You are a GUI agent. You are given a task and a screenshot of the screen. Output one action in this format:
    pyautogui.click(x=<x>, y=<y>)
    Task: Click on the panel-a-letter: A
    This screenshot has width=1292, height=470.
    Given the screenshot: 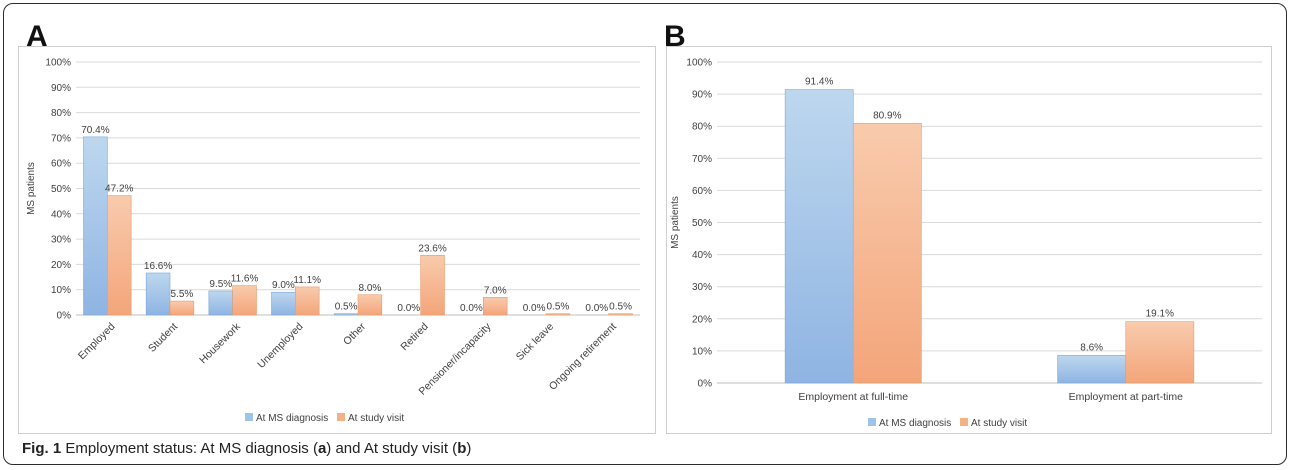 What is the action you would take?
    pyautogui.click(x=37, y=36)
    